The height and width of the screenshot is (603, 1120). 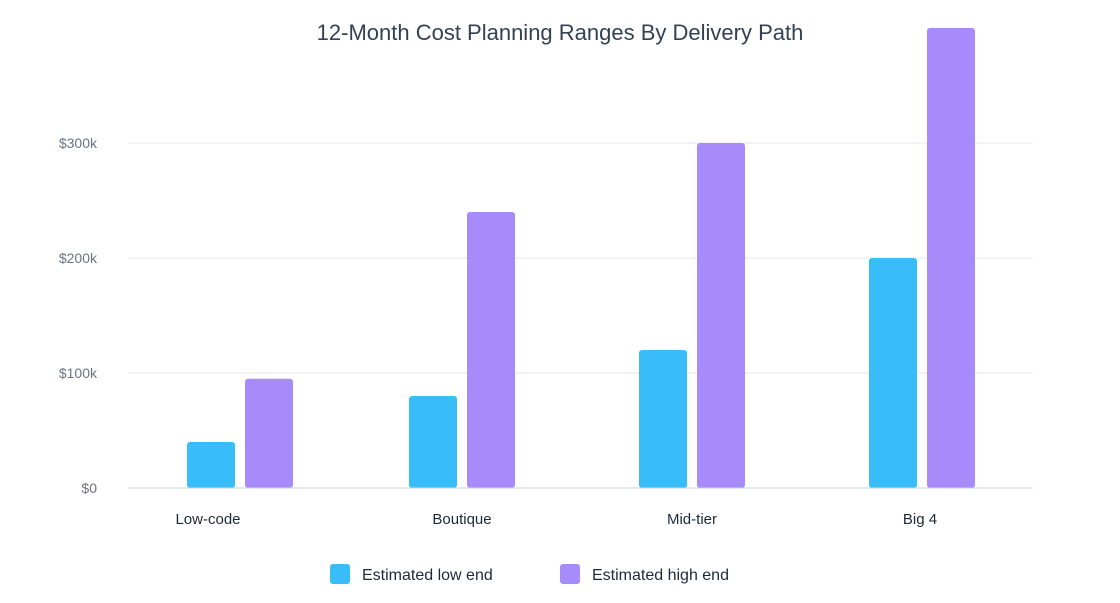 What do you see at coordinates (427, 575) in the screenshot?
I see `legend-label: Estimated low end` at bounding box center [427, 575].